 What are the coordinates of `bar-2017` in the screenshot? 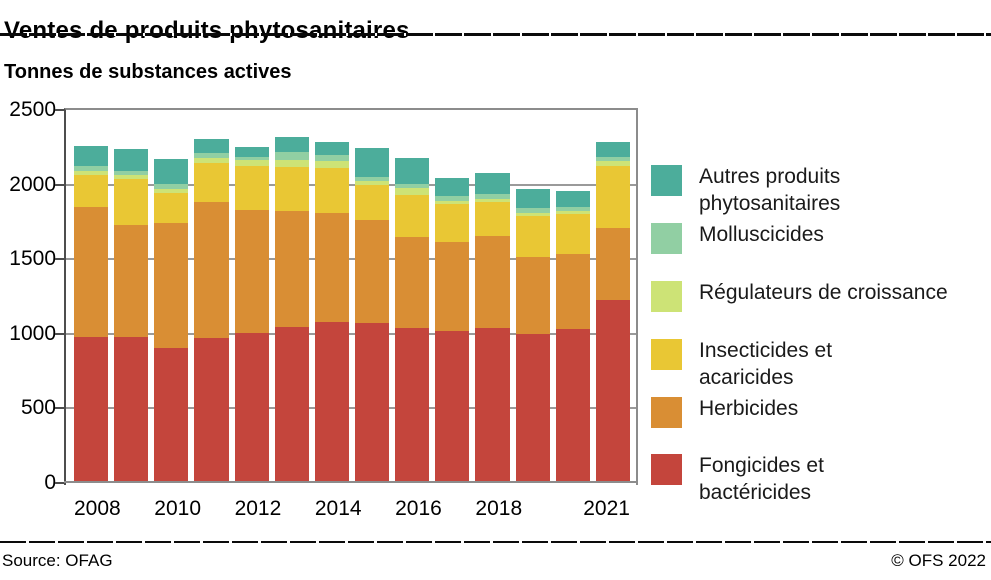 It's located at (452, 329).